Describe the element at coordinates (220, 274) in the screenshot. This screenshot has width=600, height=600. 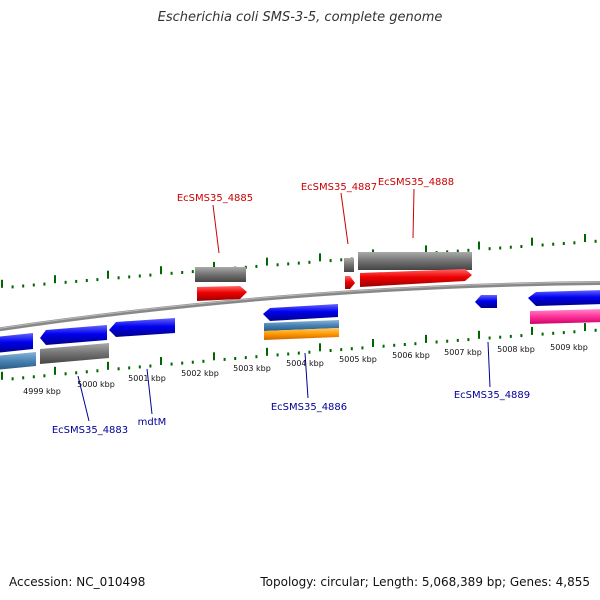
I see `gene-ecsms35-4885-feature` at that location.